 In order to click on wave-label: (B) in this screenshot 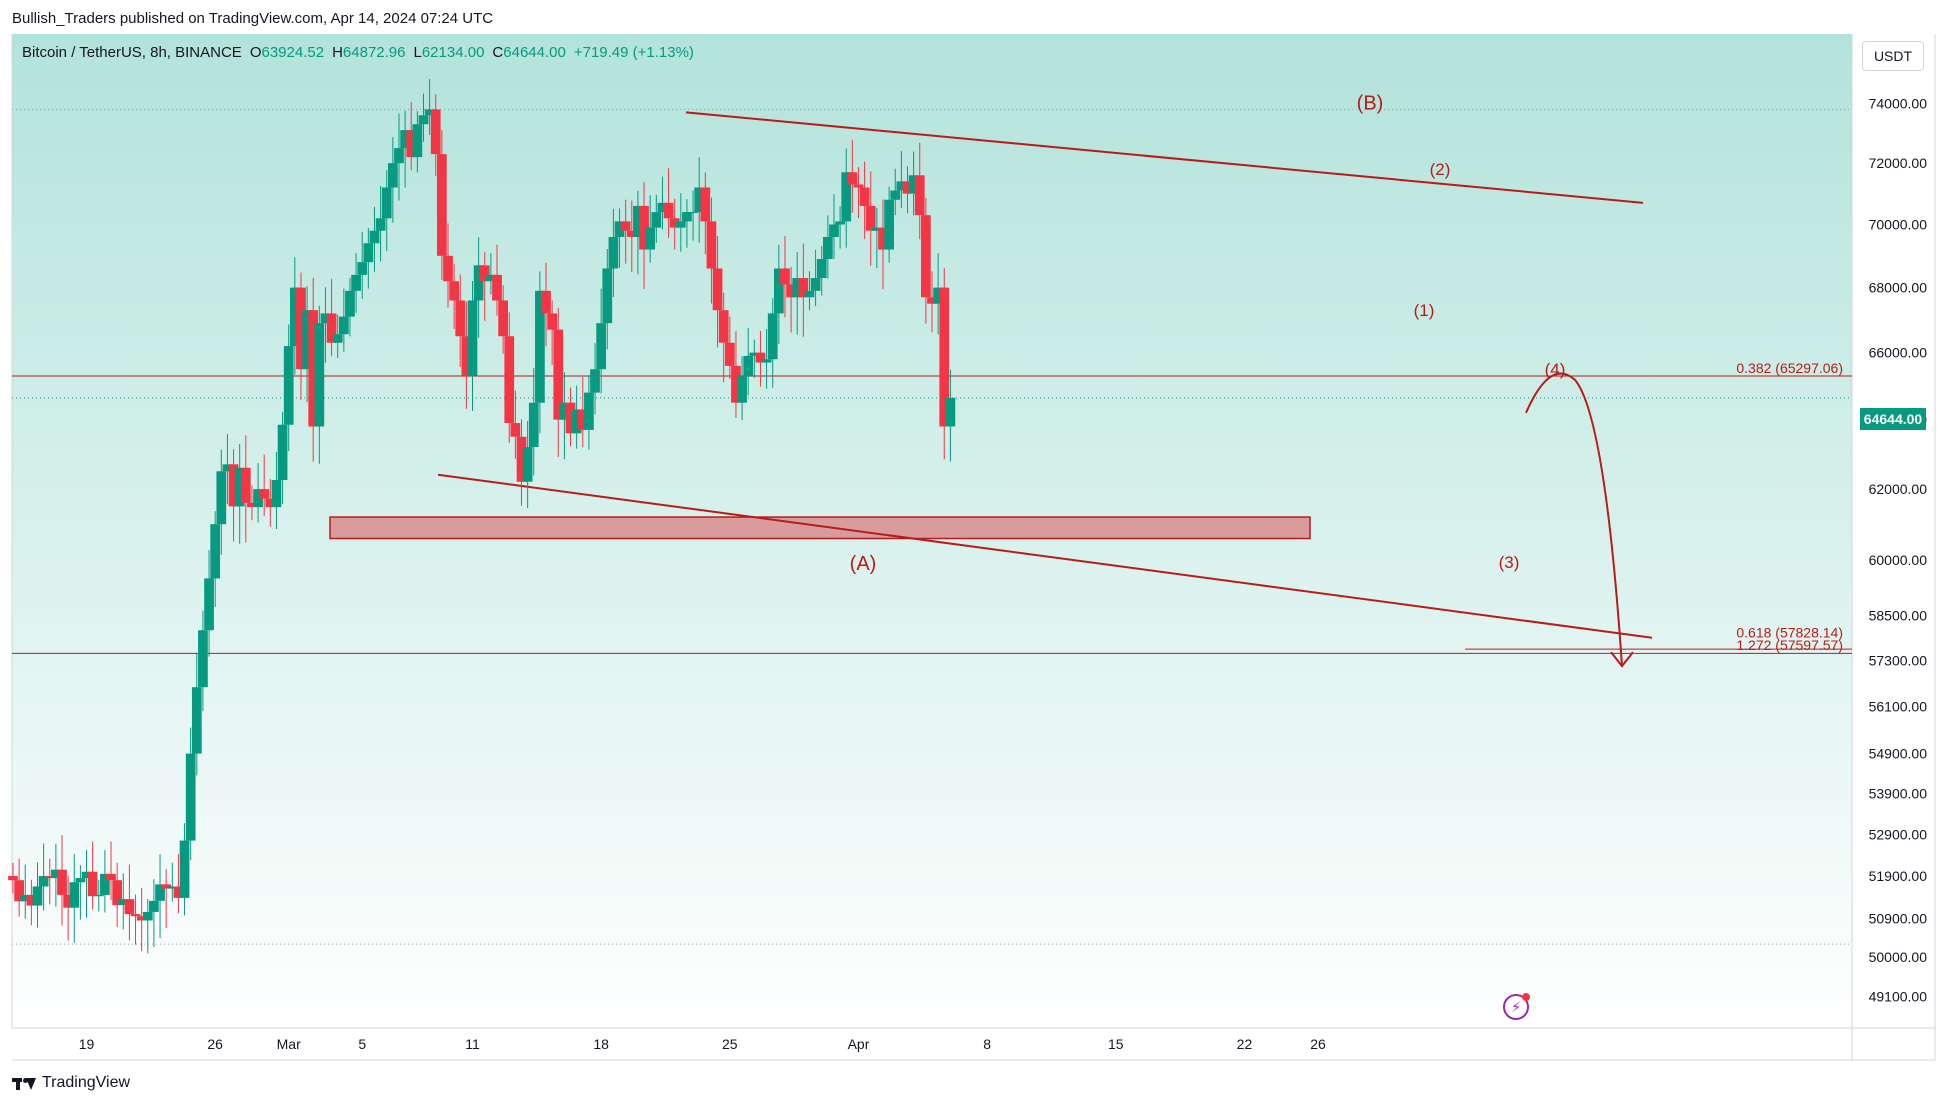, I will do `click(1370, 104)`.